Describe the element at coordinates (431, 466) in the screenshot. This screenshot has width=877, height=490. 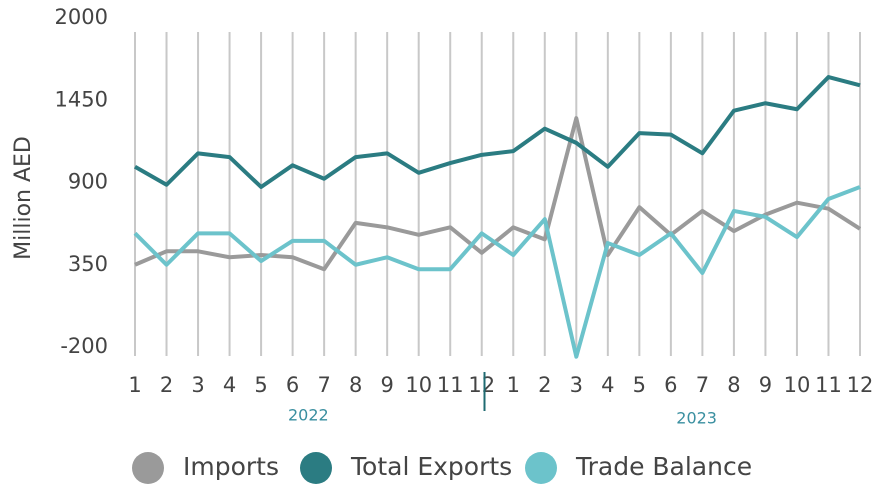
I see `legend-label: Total Exports` at that location.